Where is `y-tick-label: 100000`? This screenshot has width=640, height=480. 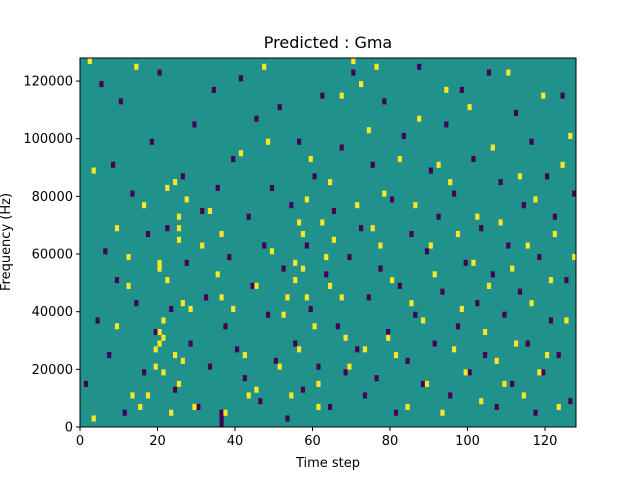 y-tick-label: 100000 is located at coordinates (48, 139).